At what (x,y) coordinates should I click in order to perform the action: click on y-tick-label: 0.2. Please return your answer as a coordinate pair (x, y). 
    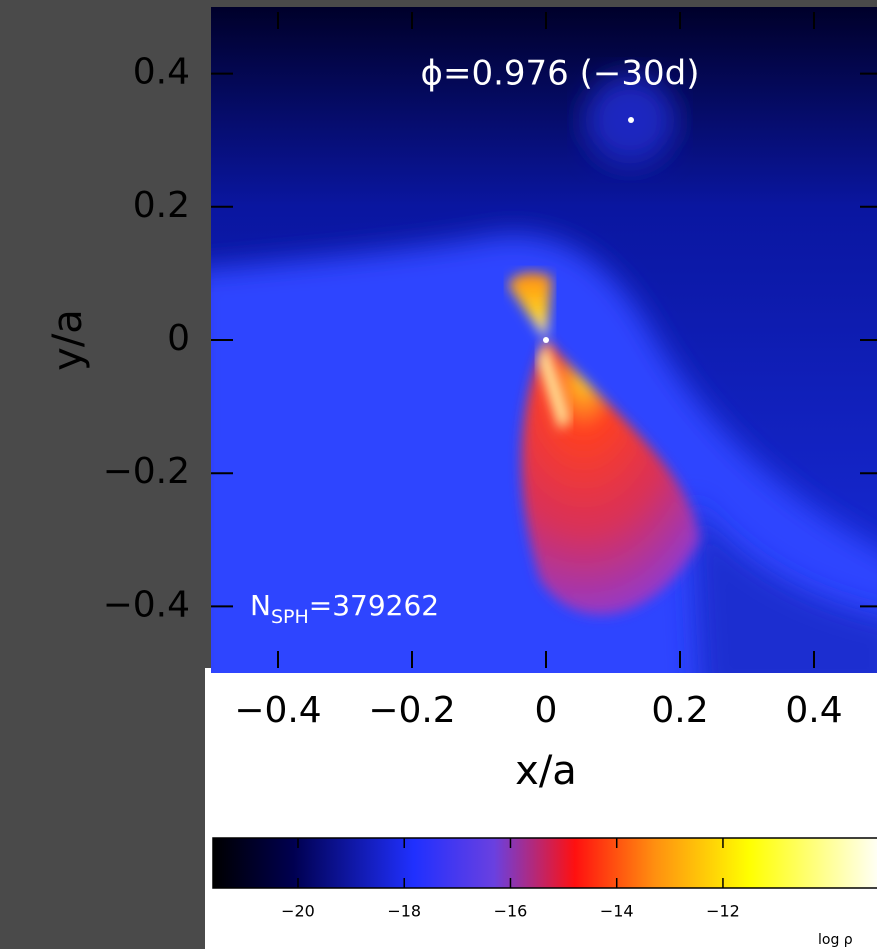
    Looking at the image, I should click on (161, 205).